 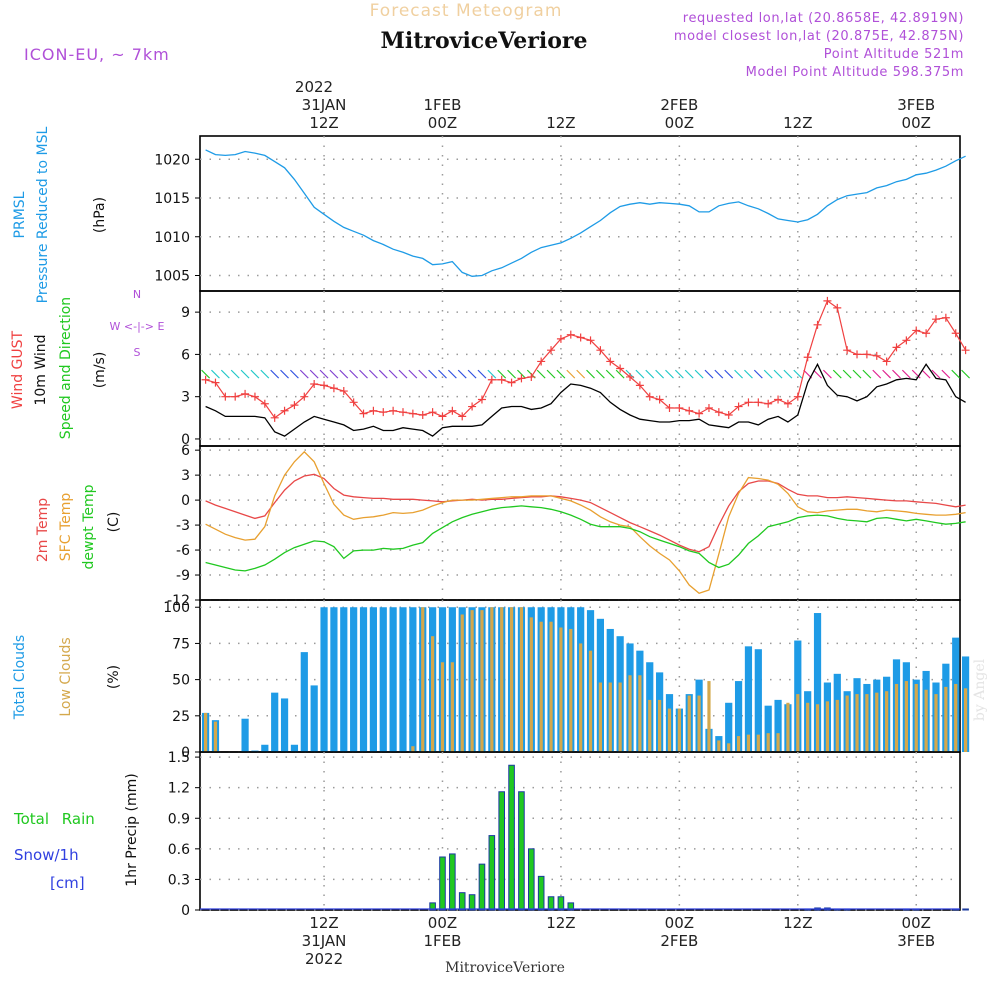 I want to click on chart-title: MitroviceVeriore, so click(x=484, y=41).